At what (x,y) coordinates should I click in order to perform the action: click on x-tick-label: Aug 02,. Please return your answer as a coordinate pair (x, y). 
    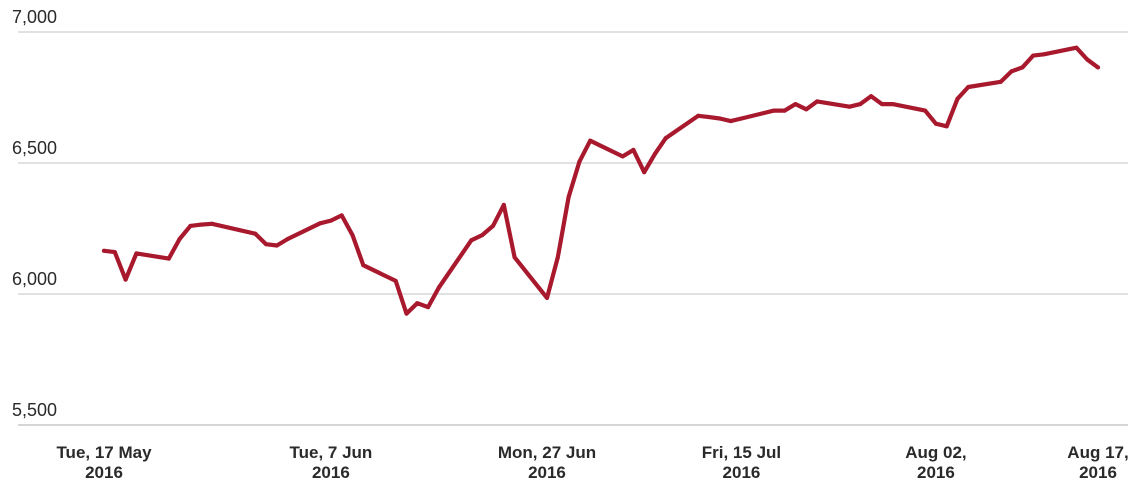
    Looking at the image, I should click on (935, 452).